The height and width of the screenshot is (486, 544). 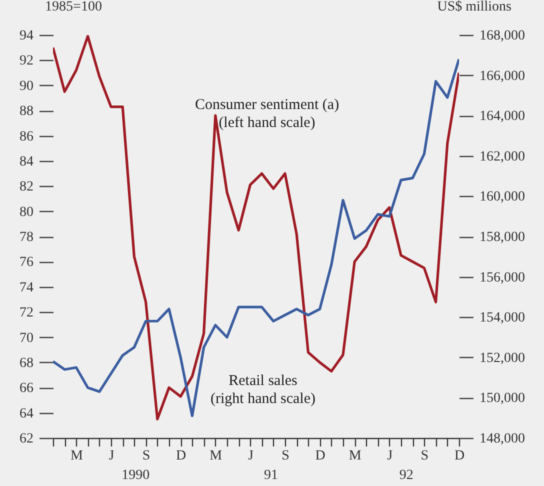 What do you see at coordinates (27, 313) in the screenshot?
I see `y-tick-label: 72` at bounding box center [27, 313].